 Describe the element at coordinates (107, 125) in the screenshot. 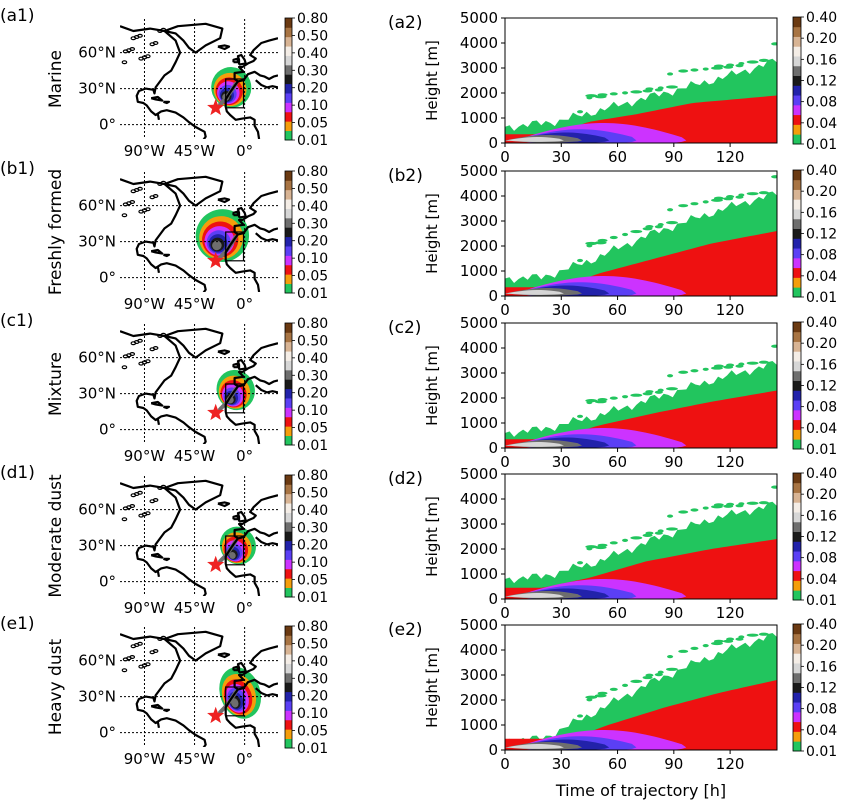

I see `map-lat-label: 0°` at that location.